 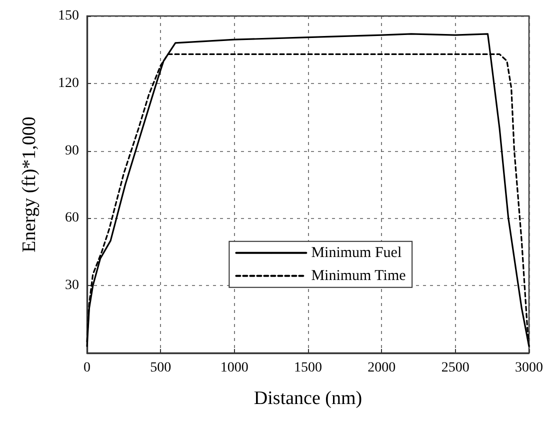 I want to click on y-tick-label: 150, so click(x=68, y=16).